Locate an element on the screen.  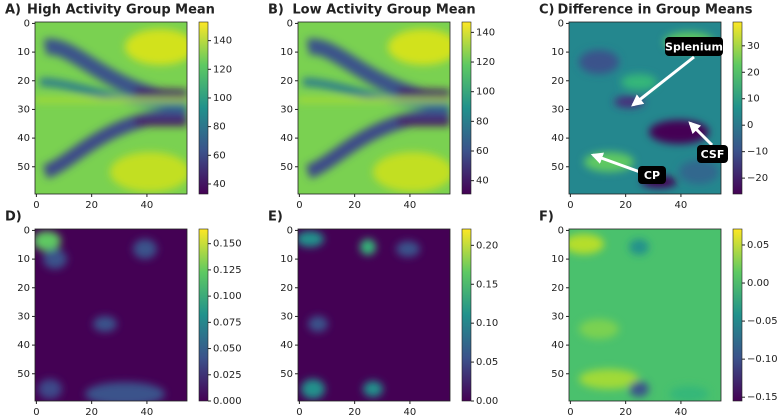
panel-label: E) is located at coordinates (275, 217).